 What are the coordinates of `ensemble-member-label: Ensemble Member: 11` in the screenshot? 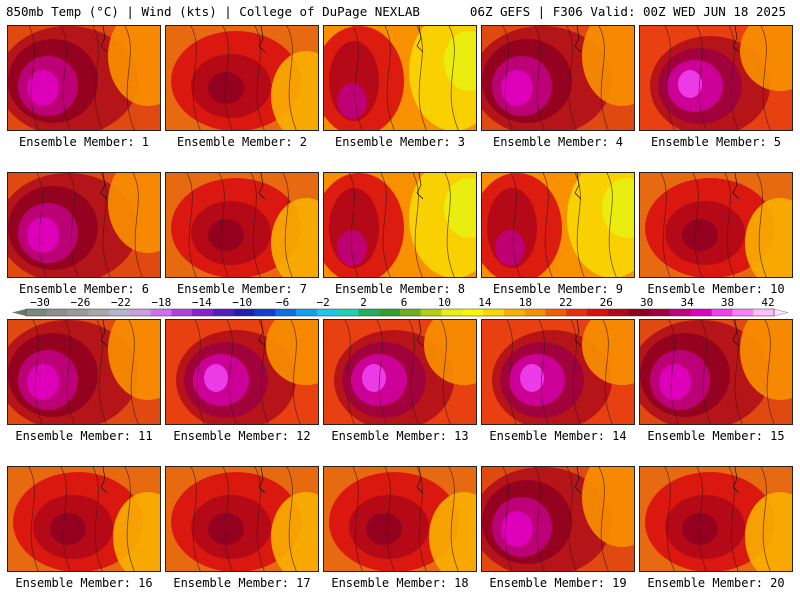 It's located at (84, 436).